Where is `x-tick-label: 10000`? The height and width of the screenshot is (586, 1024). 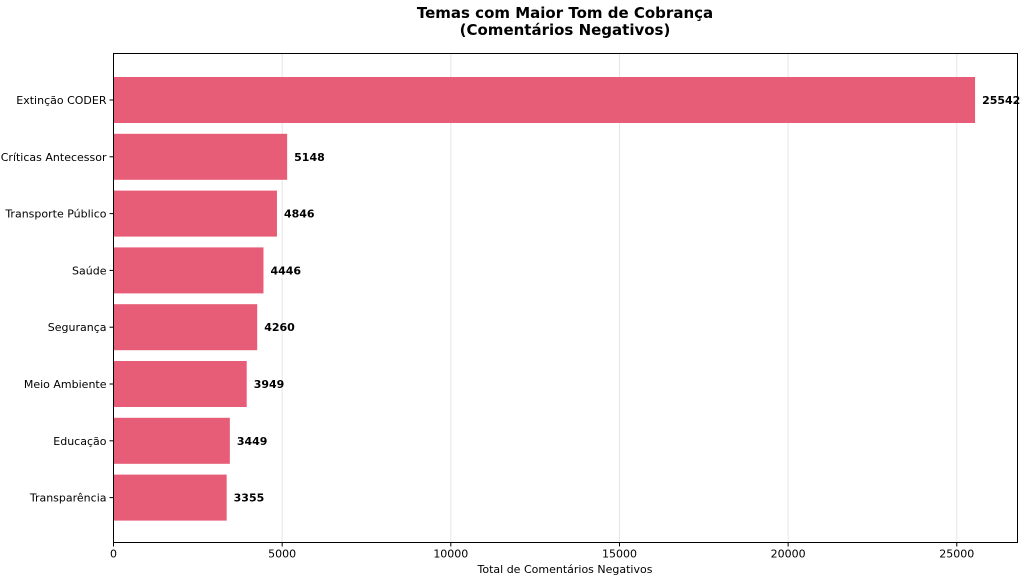 x-tick-label: 10000 is located at coordinates (450, 554).